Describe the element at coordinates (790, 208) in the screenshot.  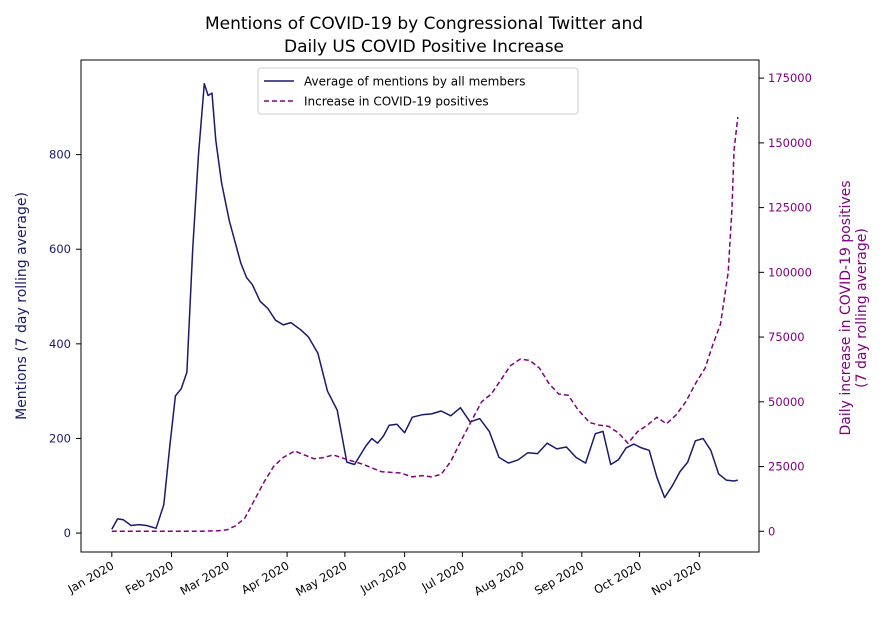
I see `y-right-tick-label: 125000` at that location.